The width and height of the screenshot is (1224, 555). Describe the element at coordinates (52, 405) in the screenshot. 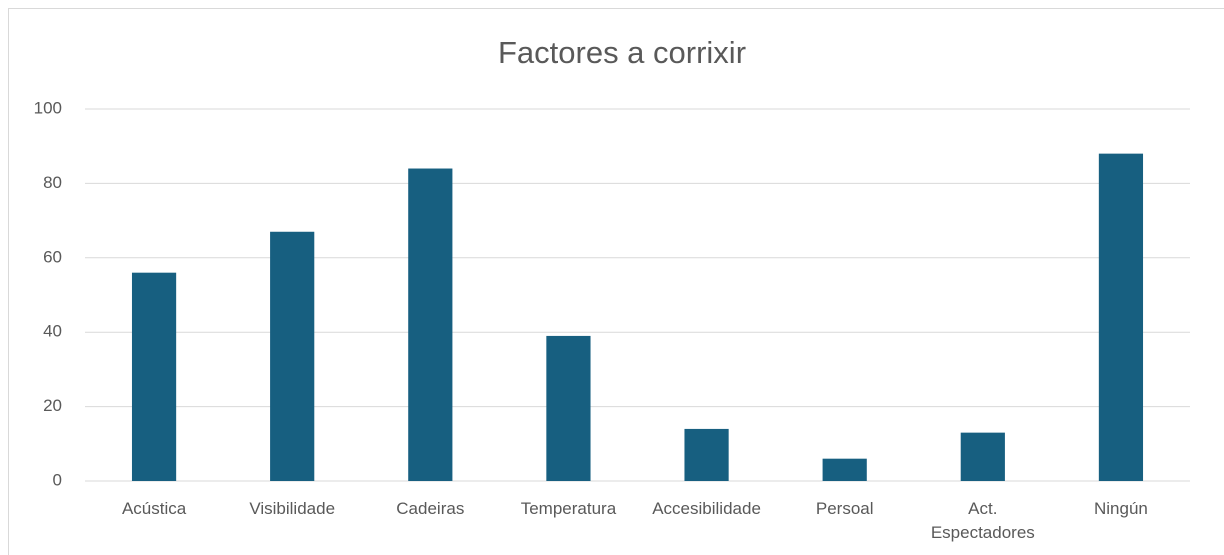

I see `y-tick-label: 20` at that location.